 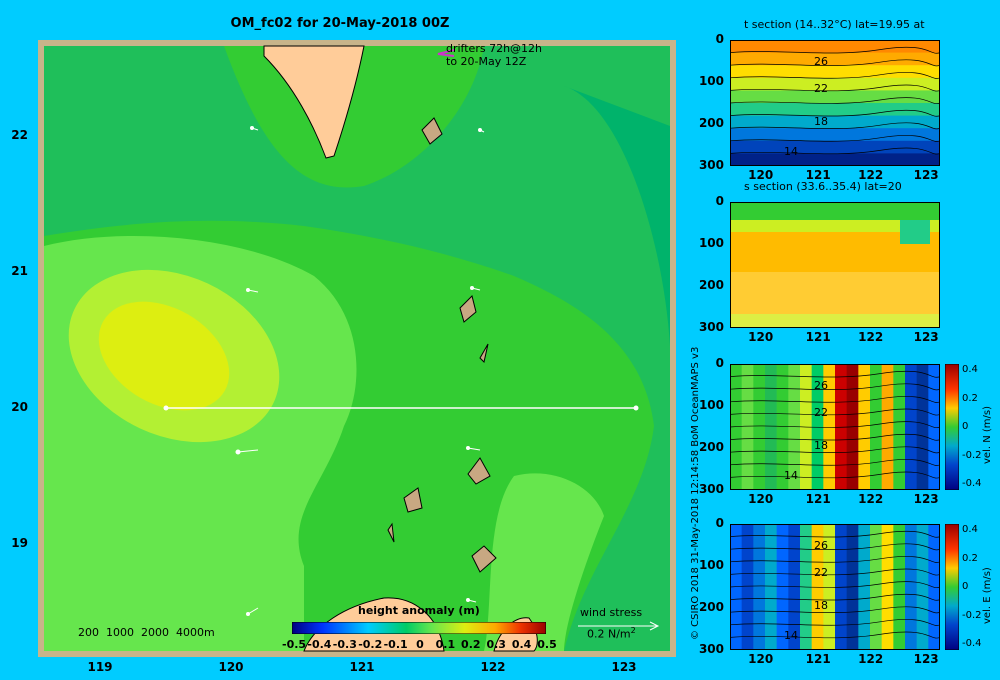 I want to click on salinity-surface-band, so click(x=835, y=211).